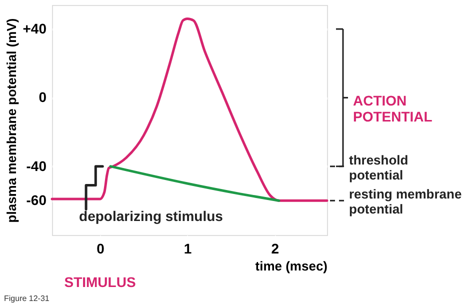  Describe the element at coordinates (42, 97) in the screenshot. I see `y-tick-label: 0` at that location.